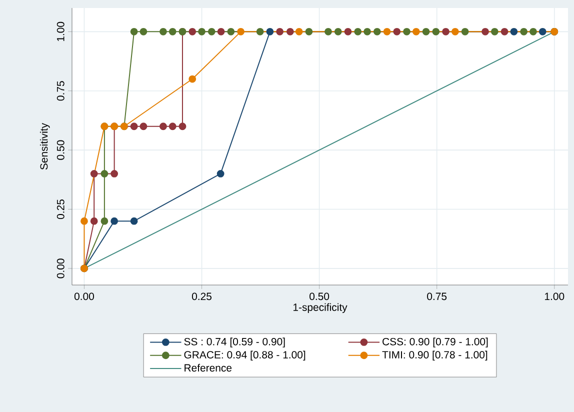  What do you see at coordinates (60, 150) in the screenshot?
I see `y-tick-label: 0.50` at bounding box center [60, 150].